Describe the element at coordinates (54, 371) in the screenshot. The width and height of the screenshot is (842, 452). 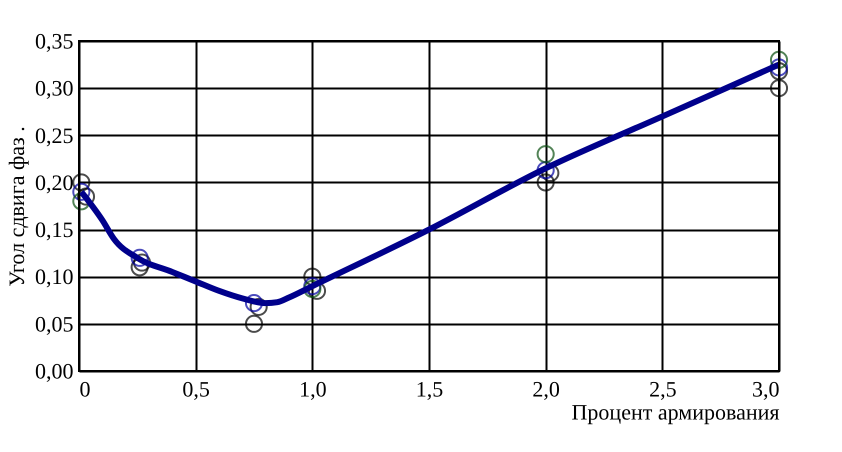
I see `y-tick-label: 0,00` at that location.